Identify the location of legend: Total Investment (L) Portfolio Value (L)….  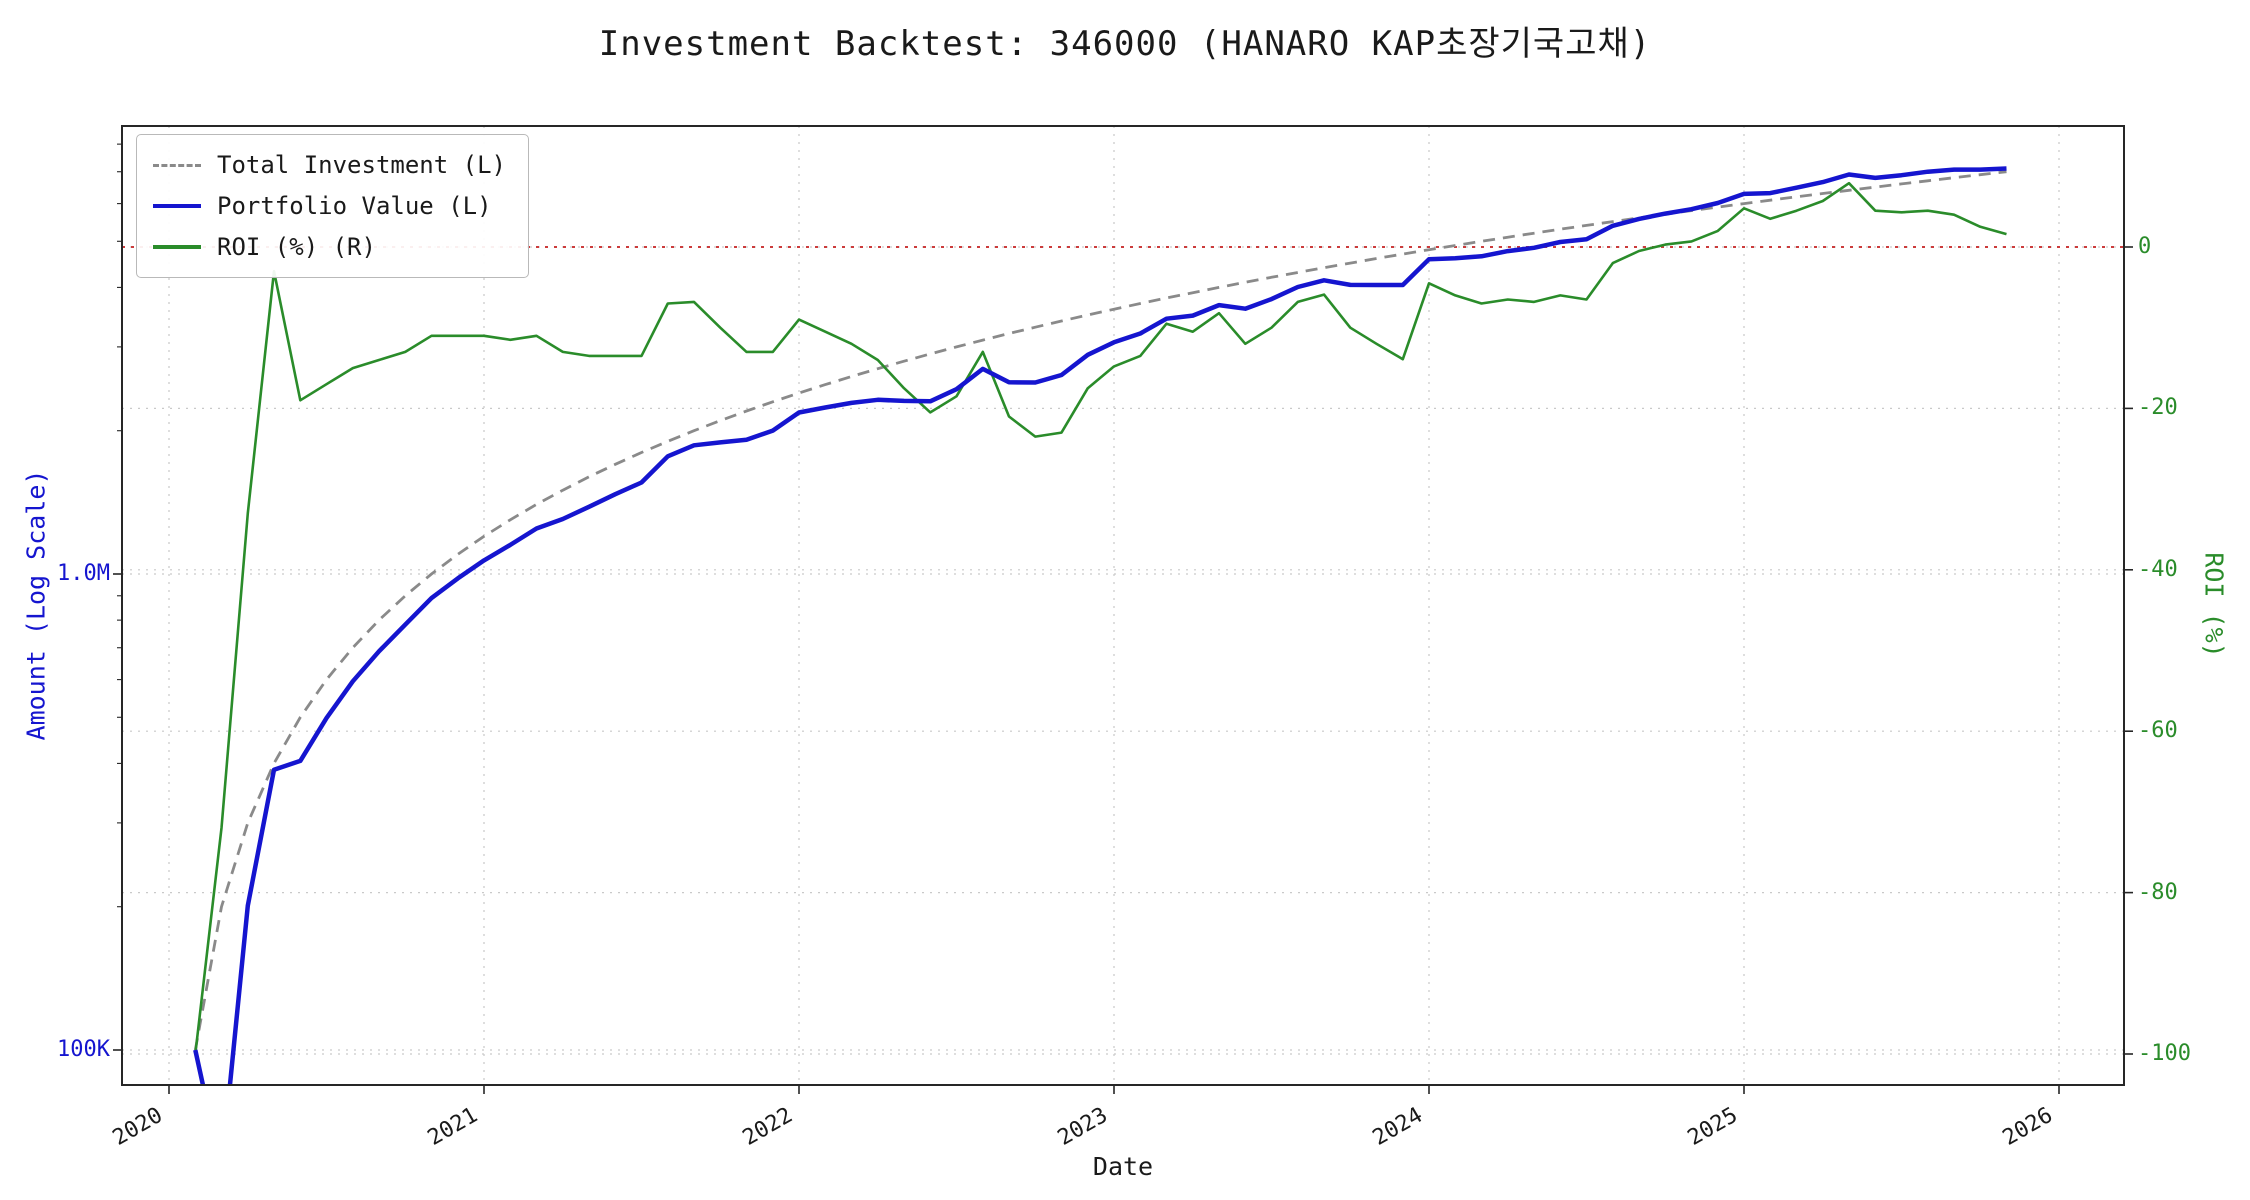
(332, 206).